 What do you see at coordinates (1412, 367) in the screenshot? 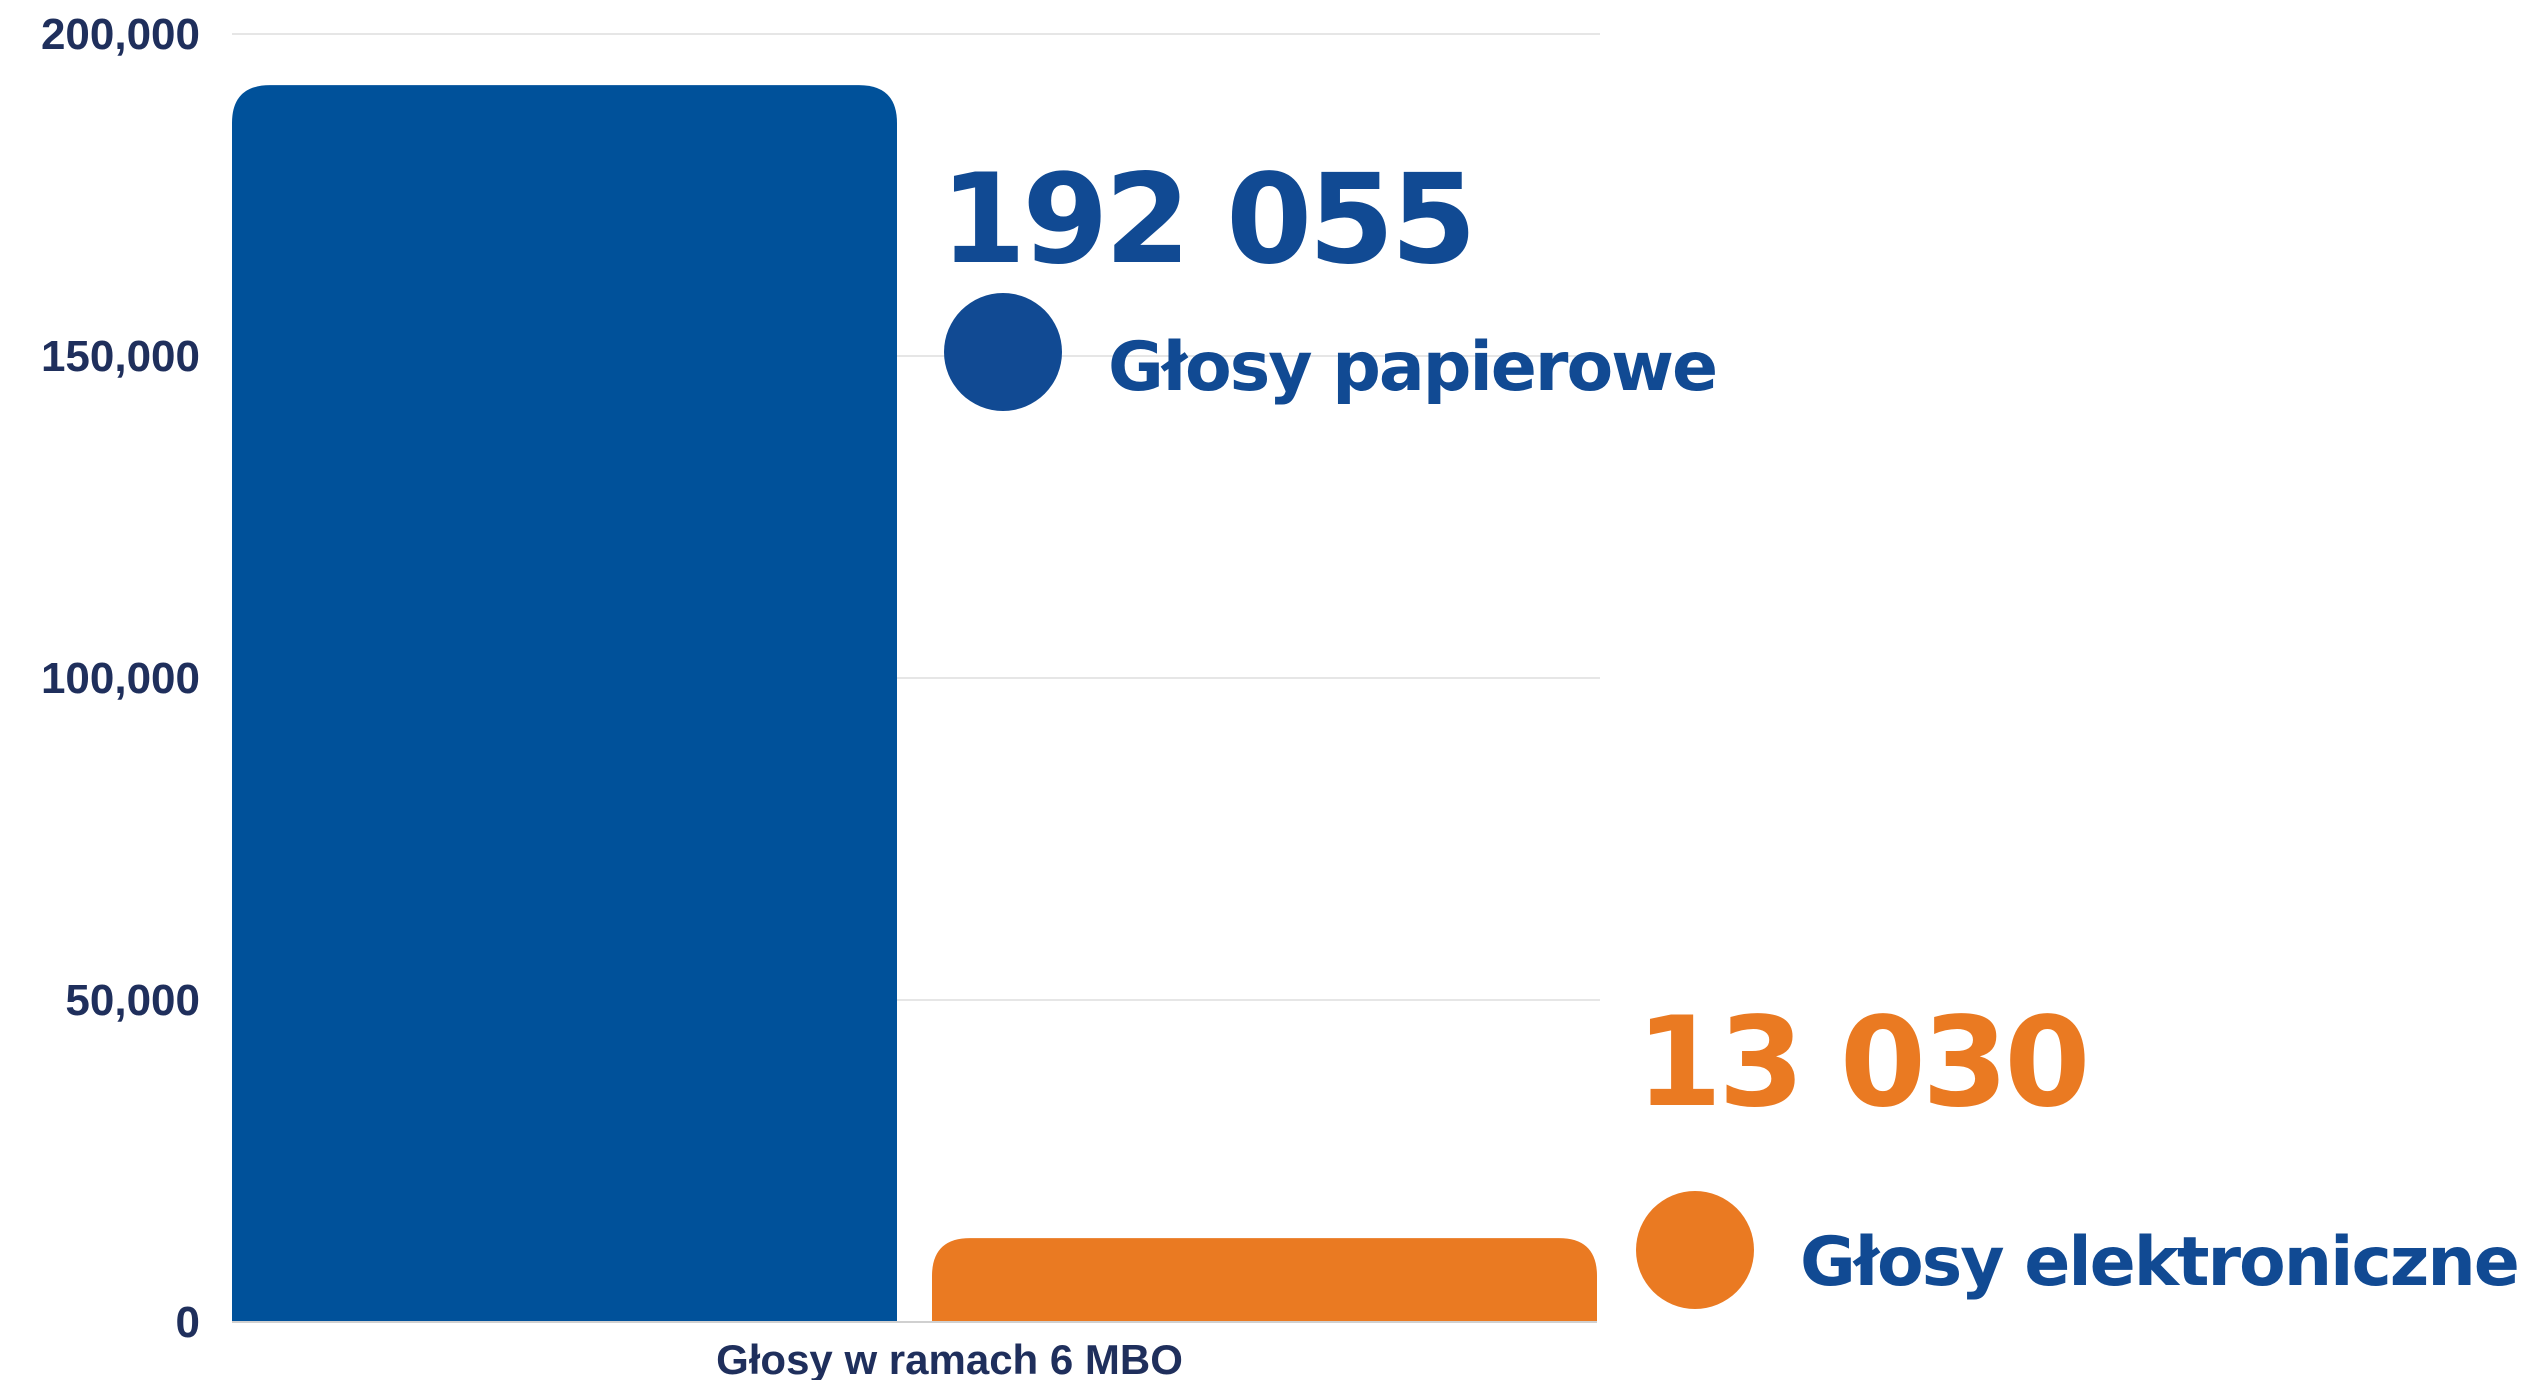
I see `legend-label: Głosy papierowe` at bounding box center [1412, 367].